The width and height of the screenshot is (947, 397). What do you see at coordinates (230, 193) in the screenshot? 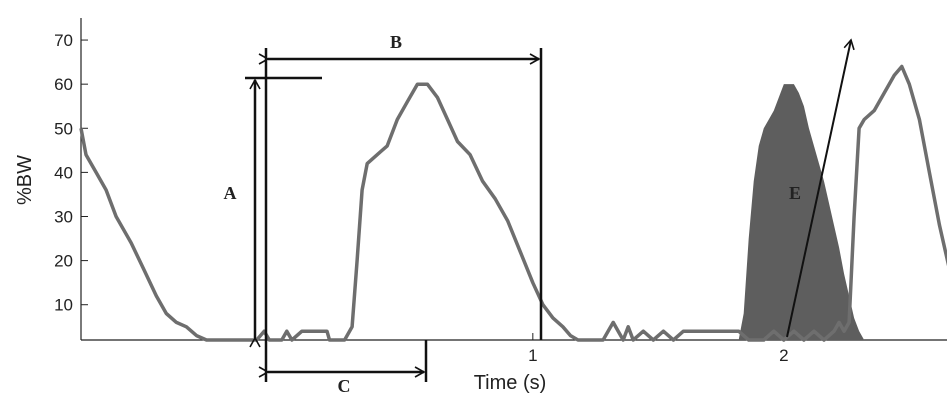
I see `annotation-A-label: A` at bounding box center [230, 193].